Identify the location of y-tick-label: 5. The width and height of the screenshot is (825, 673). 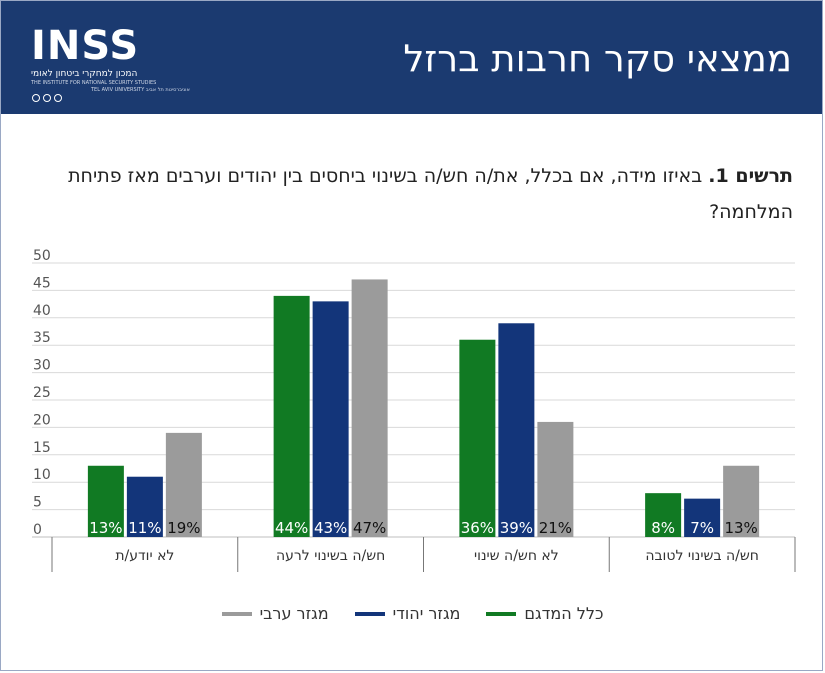
(37, 503).